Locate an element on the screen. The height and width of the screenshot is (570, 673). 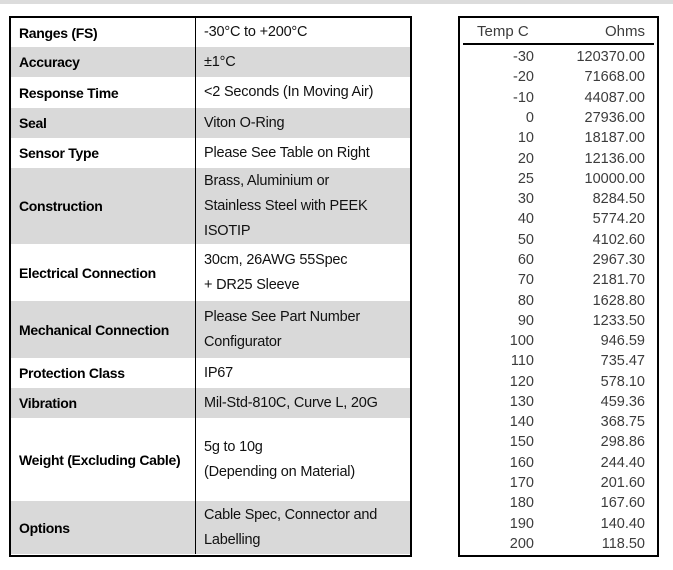
ohms-value: 167.60 is located at coordinates (622, 503).